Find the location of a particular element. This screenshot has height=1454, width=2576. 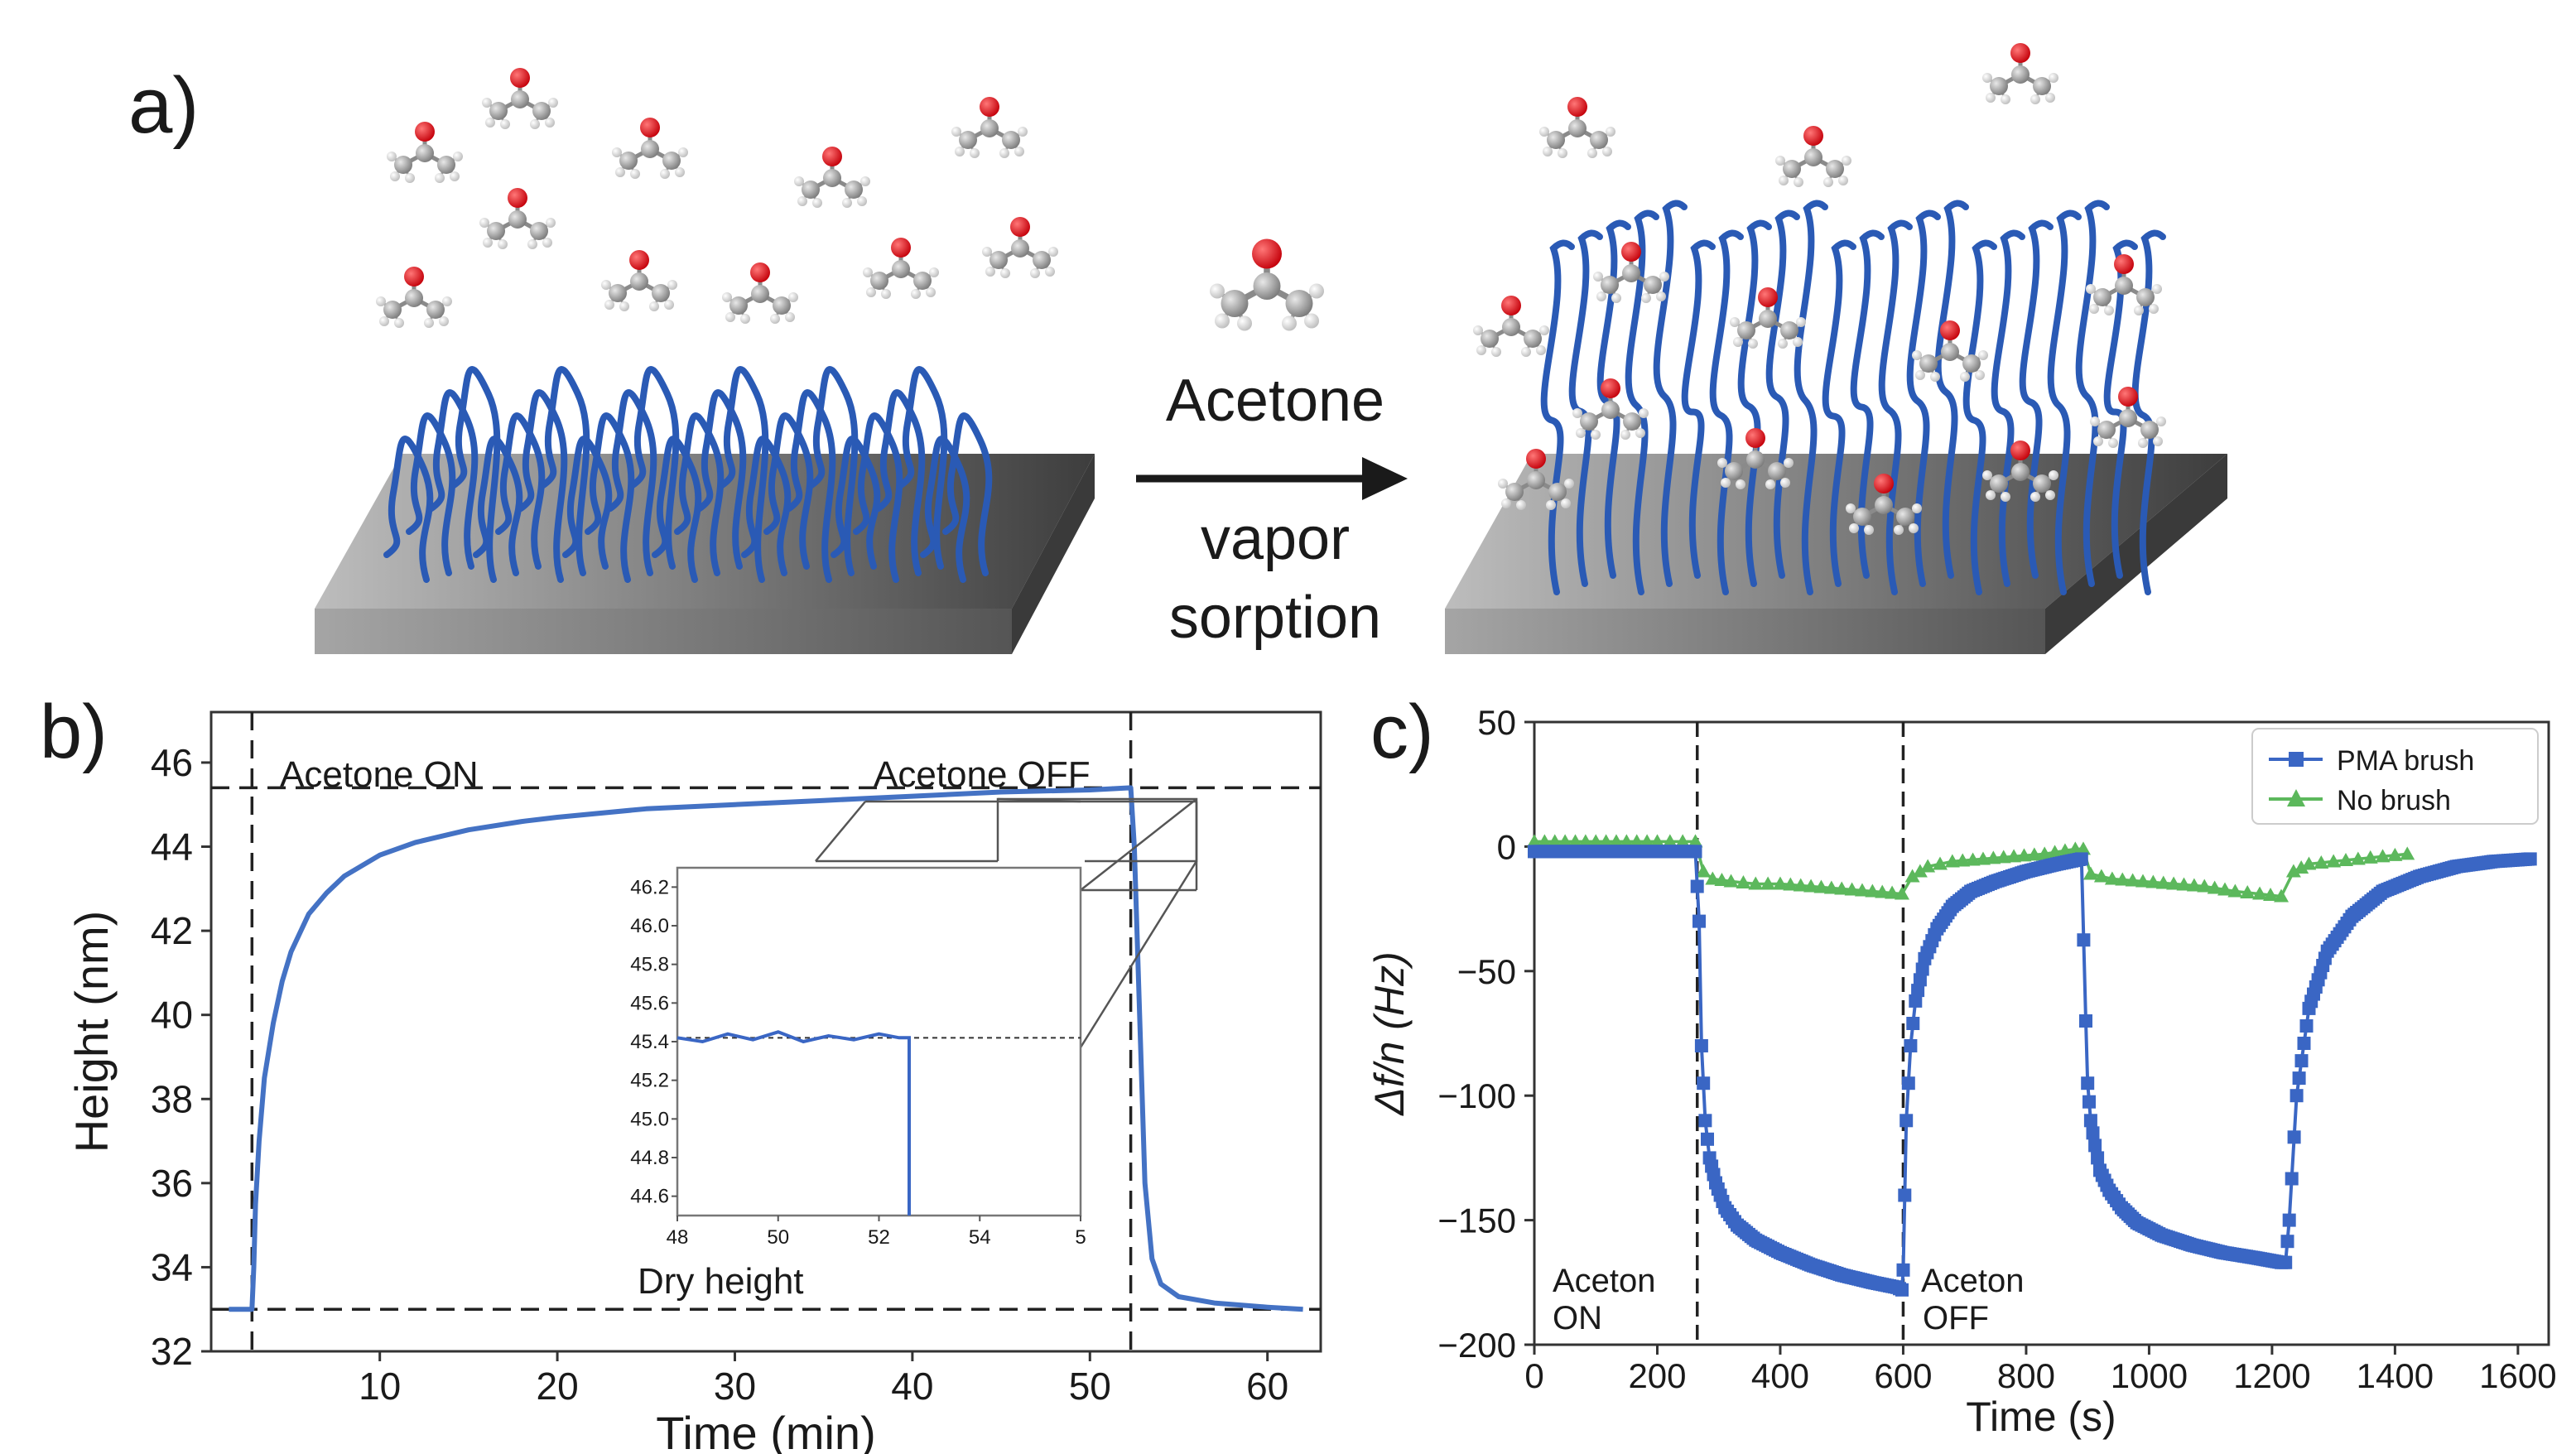

y-tick-label: −150 is located at coordinates (1476, 1220).